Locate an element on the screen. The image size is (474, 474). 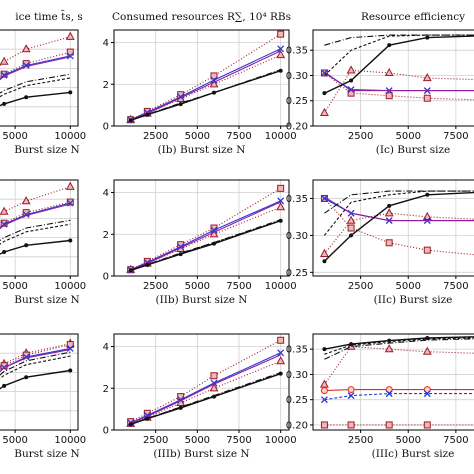
x-axis-label: (IIIc) Burst size is located at coordinates (413, 454).